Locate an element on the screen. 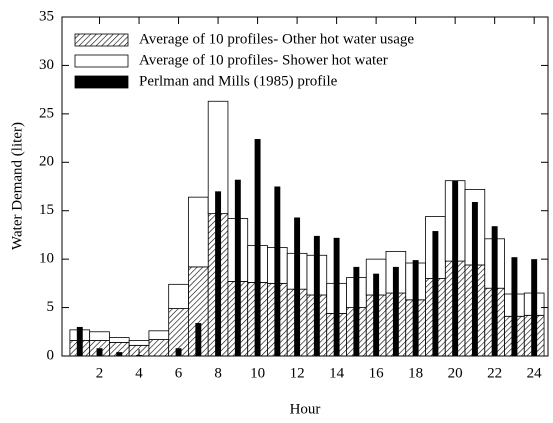 Image resolution: width=553 pixels, height=423 pixels. x-tick-label: 4 is located at coordinates (139, 373).